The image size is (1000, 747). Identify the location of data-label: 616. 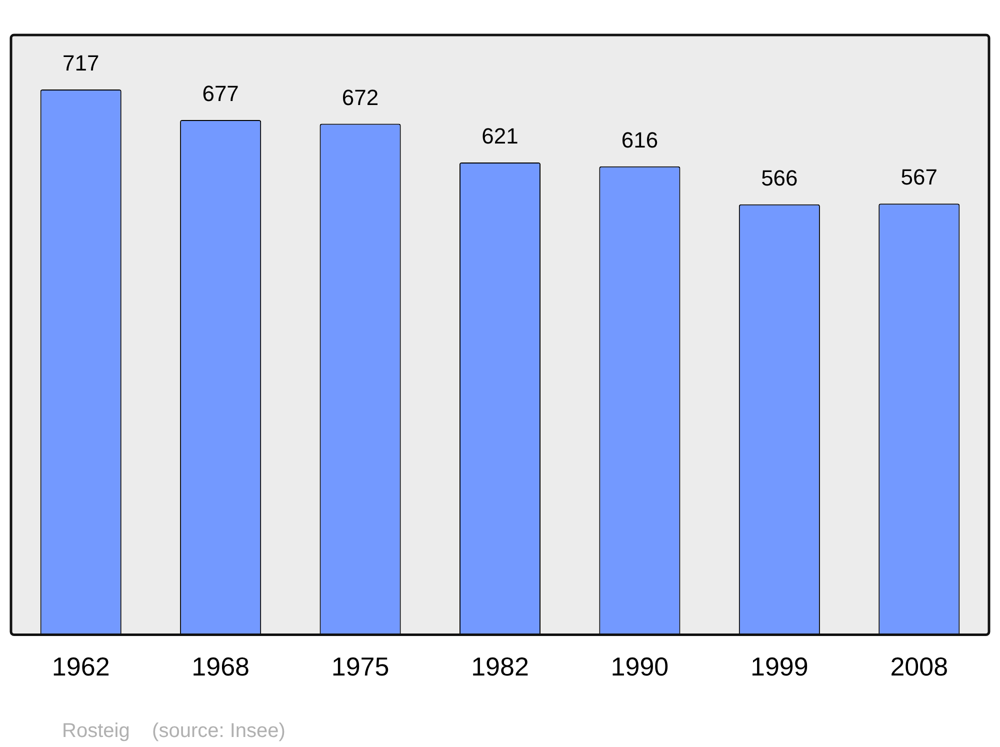
(639, 139).